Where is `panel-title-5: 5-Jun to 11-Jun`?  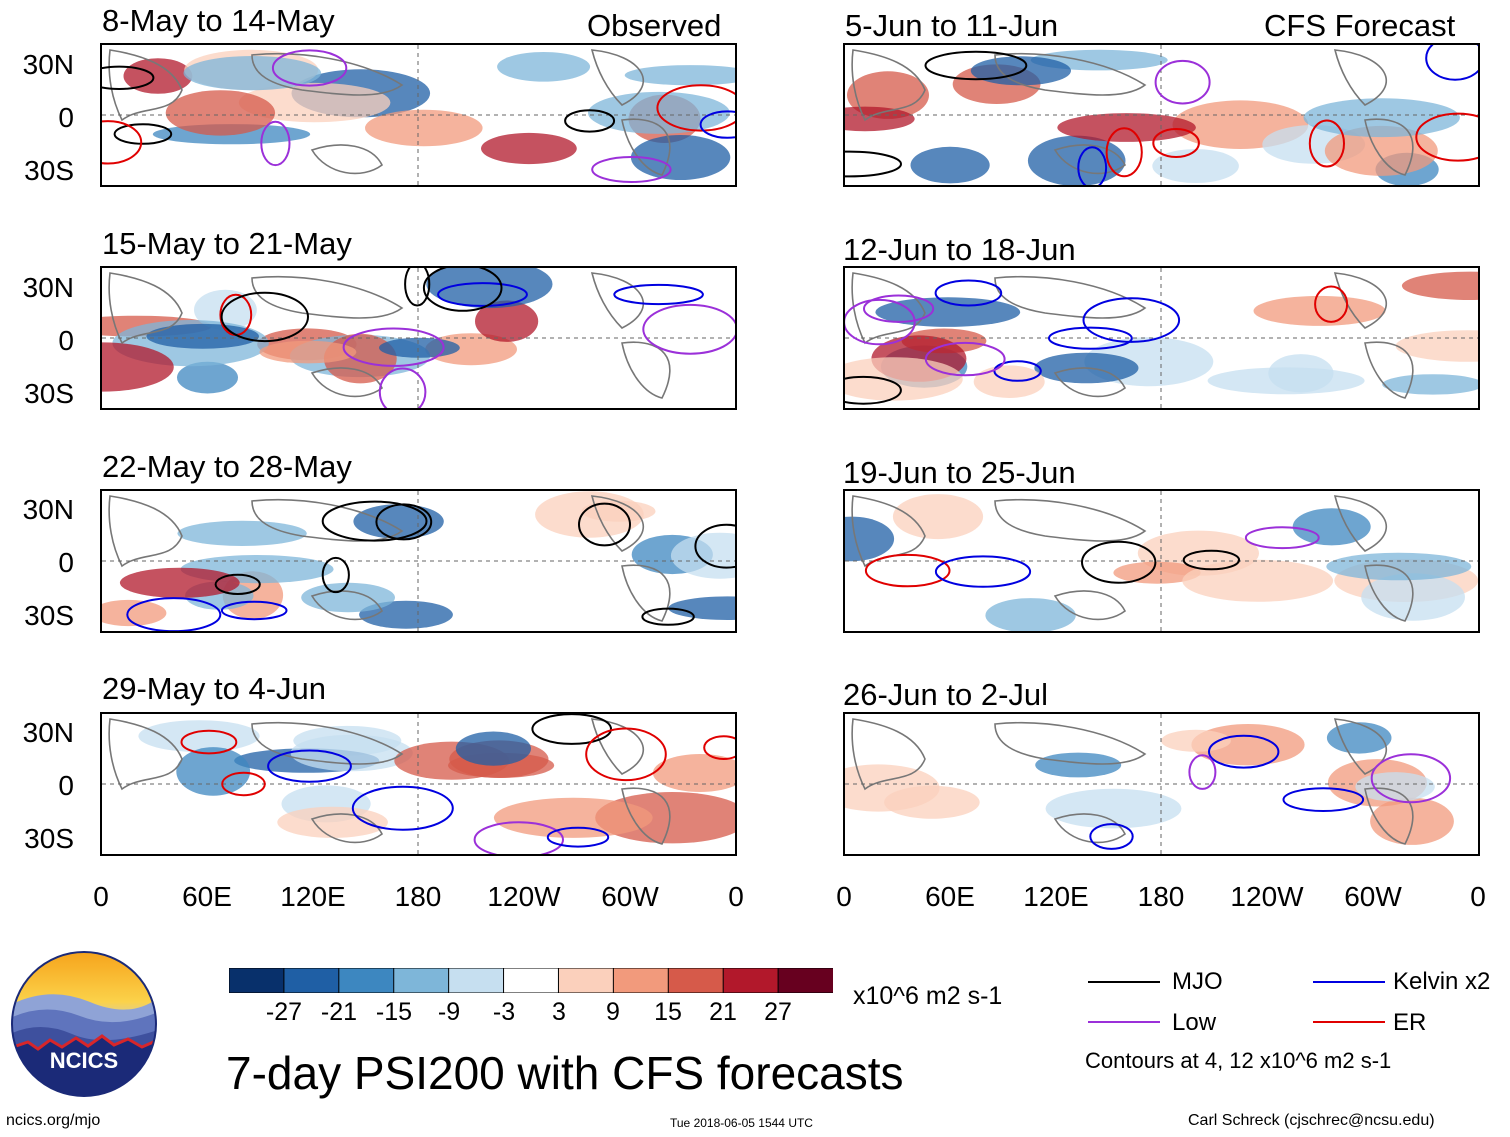 panel-title-5: 5-Jun to 11-Jun is located at coordinates (952, 25).